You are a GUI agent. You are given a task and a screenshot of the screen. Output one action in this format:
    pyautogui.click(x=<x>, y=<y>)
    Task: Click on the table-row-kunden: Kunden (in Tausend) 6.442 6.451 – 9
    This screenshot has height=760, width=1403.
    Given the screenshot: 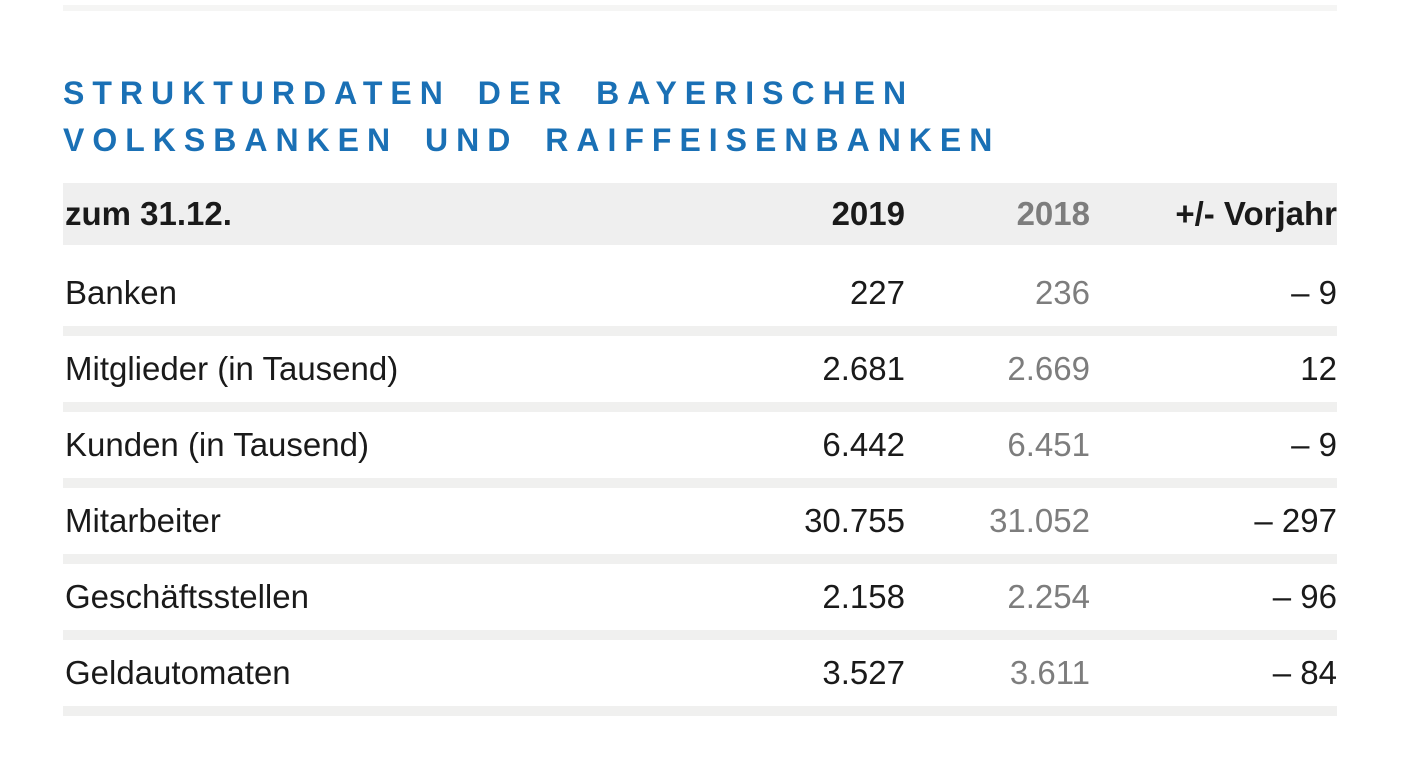 What is the action you would take?
    pyautogui.click(x=700, y=445)
    